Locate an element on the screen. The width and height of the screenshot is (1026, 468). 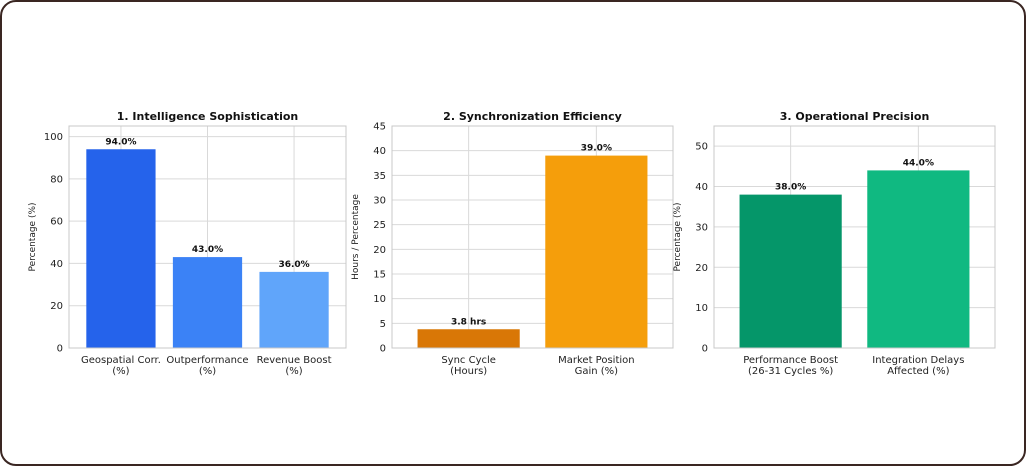
x-tick-label: Revenue Boost (%) is located at coordinates (294, 366).